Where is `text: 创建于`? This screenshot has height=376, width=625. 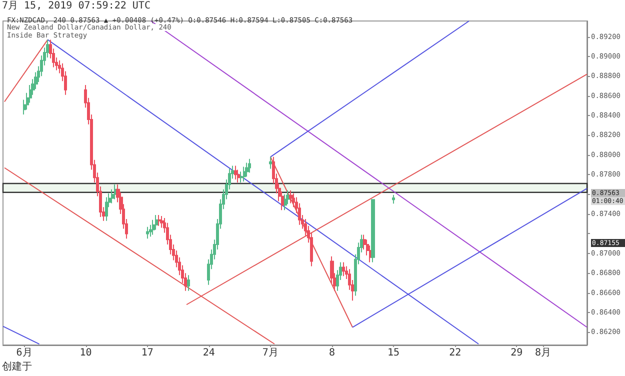 text: 创建于 is located at coordinates (17, 366).